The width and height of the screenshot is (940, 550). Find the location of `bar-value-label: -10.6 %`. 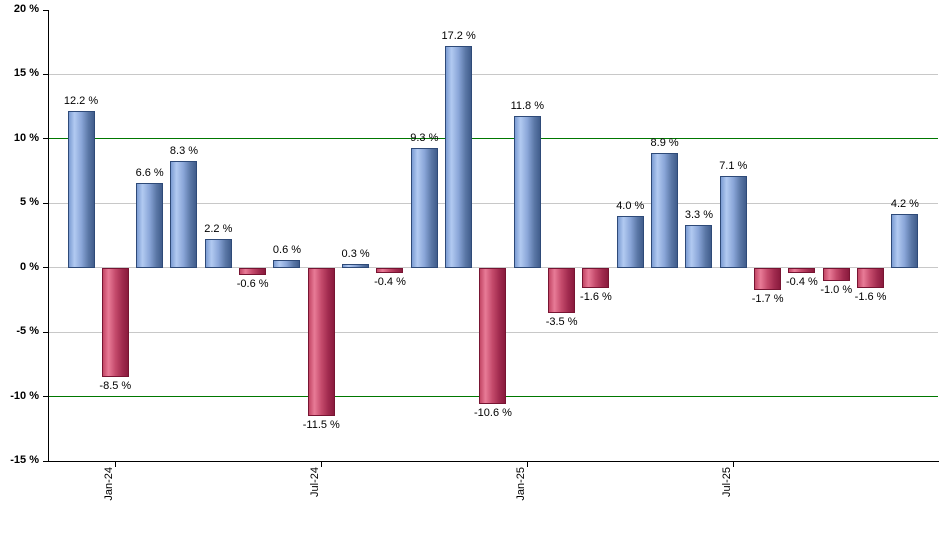

bar-value-label: -10.6 % is located at coordinates (492, 413).